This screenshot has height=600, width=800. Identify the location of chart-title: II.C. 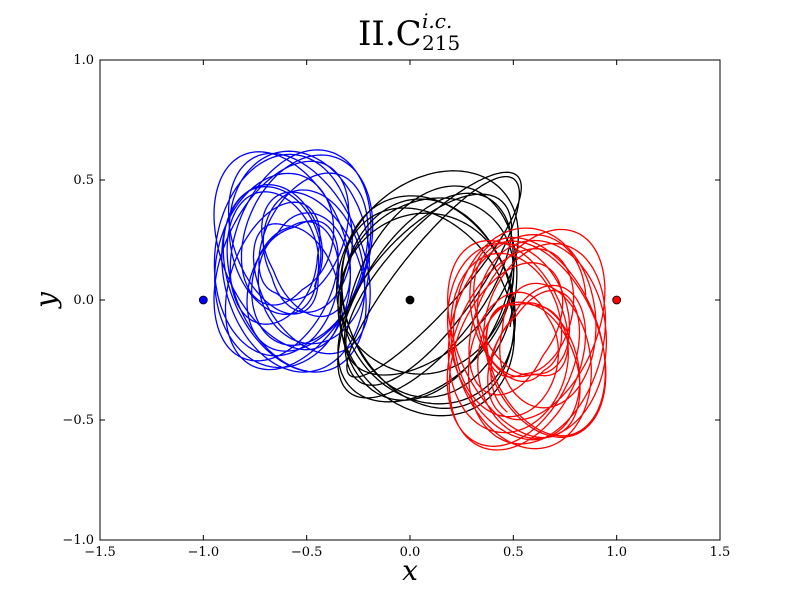
(390, 34).